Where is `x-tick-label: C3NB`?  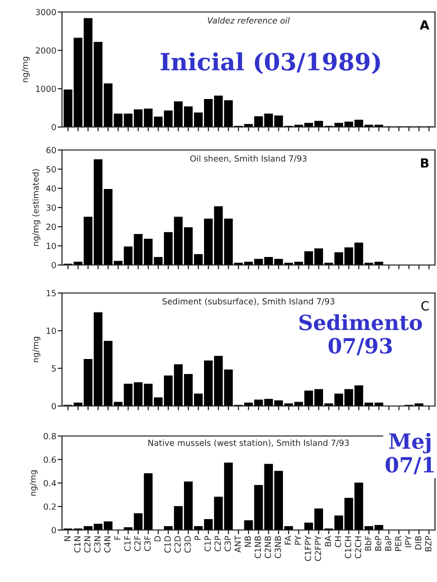 x-tick-label: C3NB is located at coordinates (277, 547).